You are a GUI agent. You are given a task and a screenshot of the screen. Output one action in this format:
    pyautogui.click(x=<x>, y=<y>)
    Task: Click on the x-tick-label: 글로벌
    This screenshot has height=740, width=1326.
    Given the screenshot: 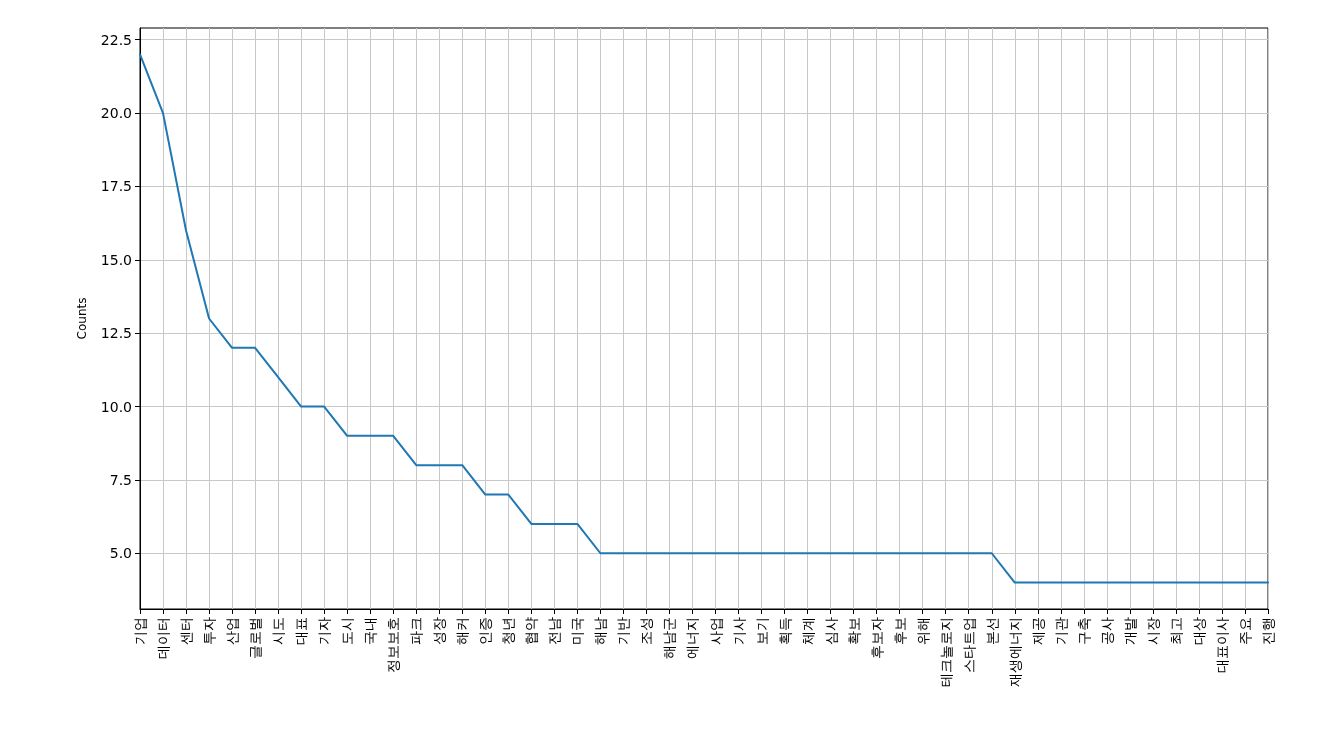 What is the action you would take?
    pyautogui.click(x=255, y=638)
    